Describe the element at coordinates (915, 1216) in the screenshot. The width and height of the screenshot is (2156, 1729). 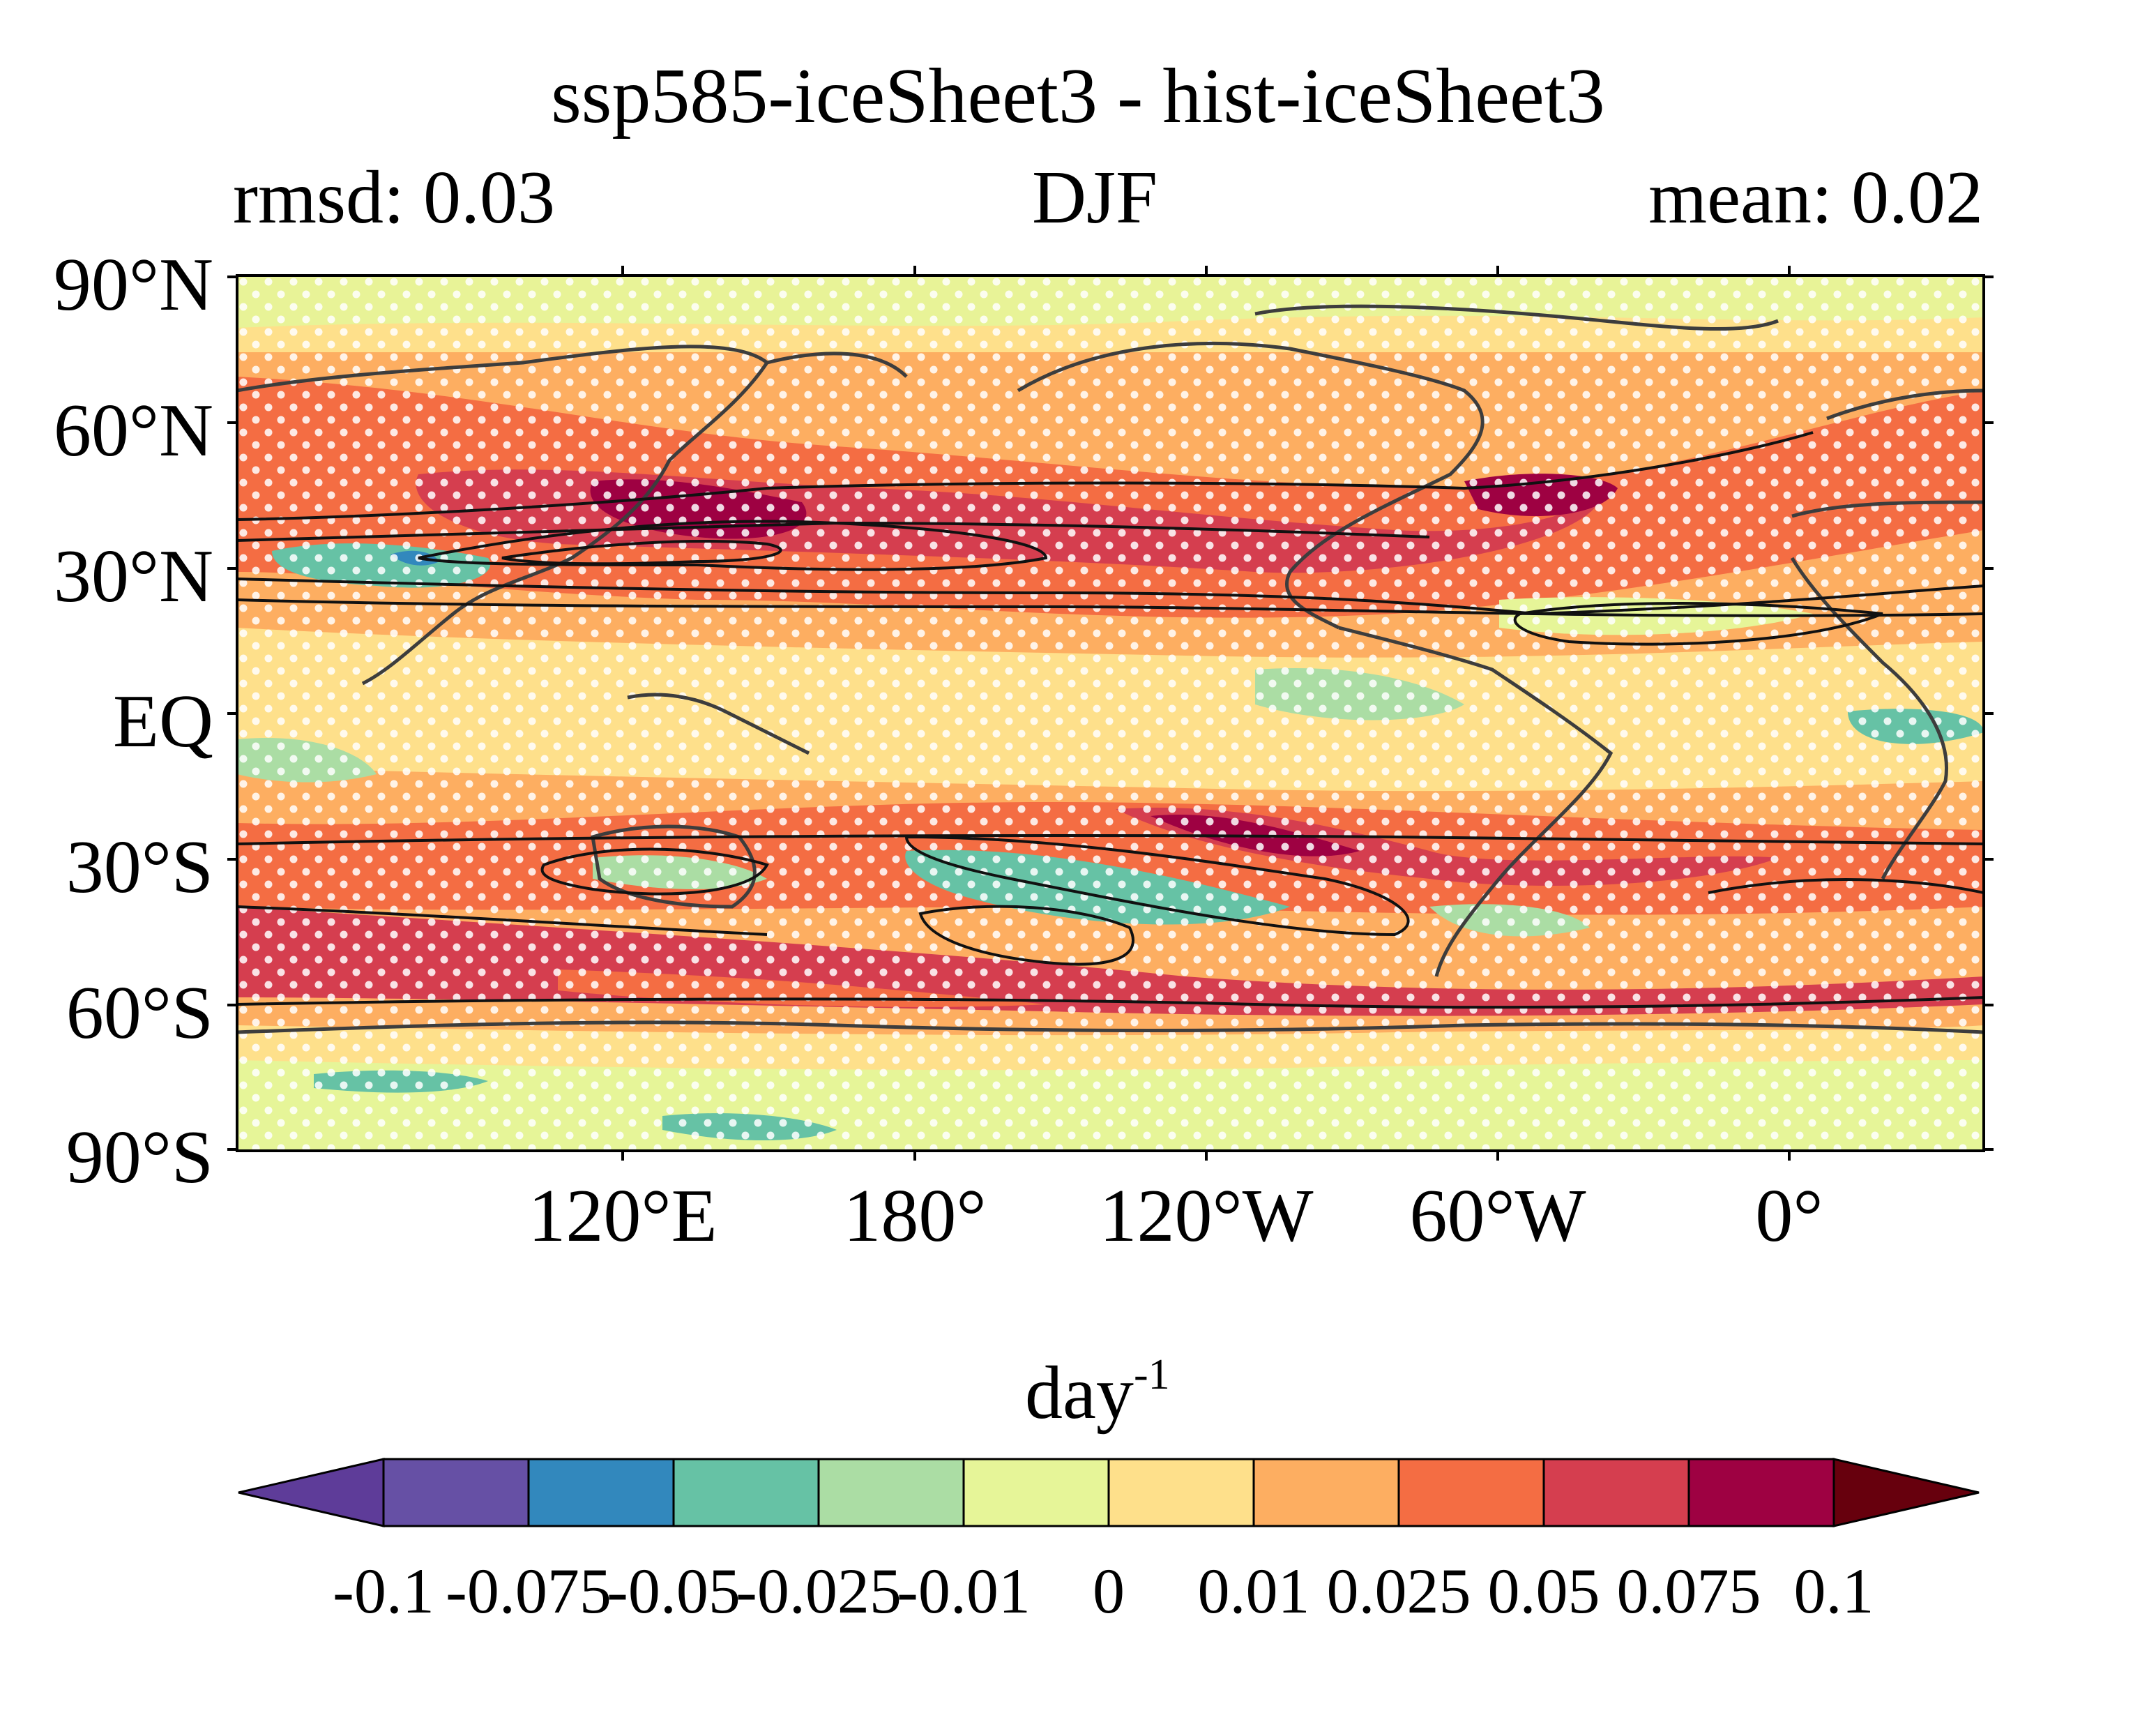
I see `lon-label-180: 180°` at that location.